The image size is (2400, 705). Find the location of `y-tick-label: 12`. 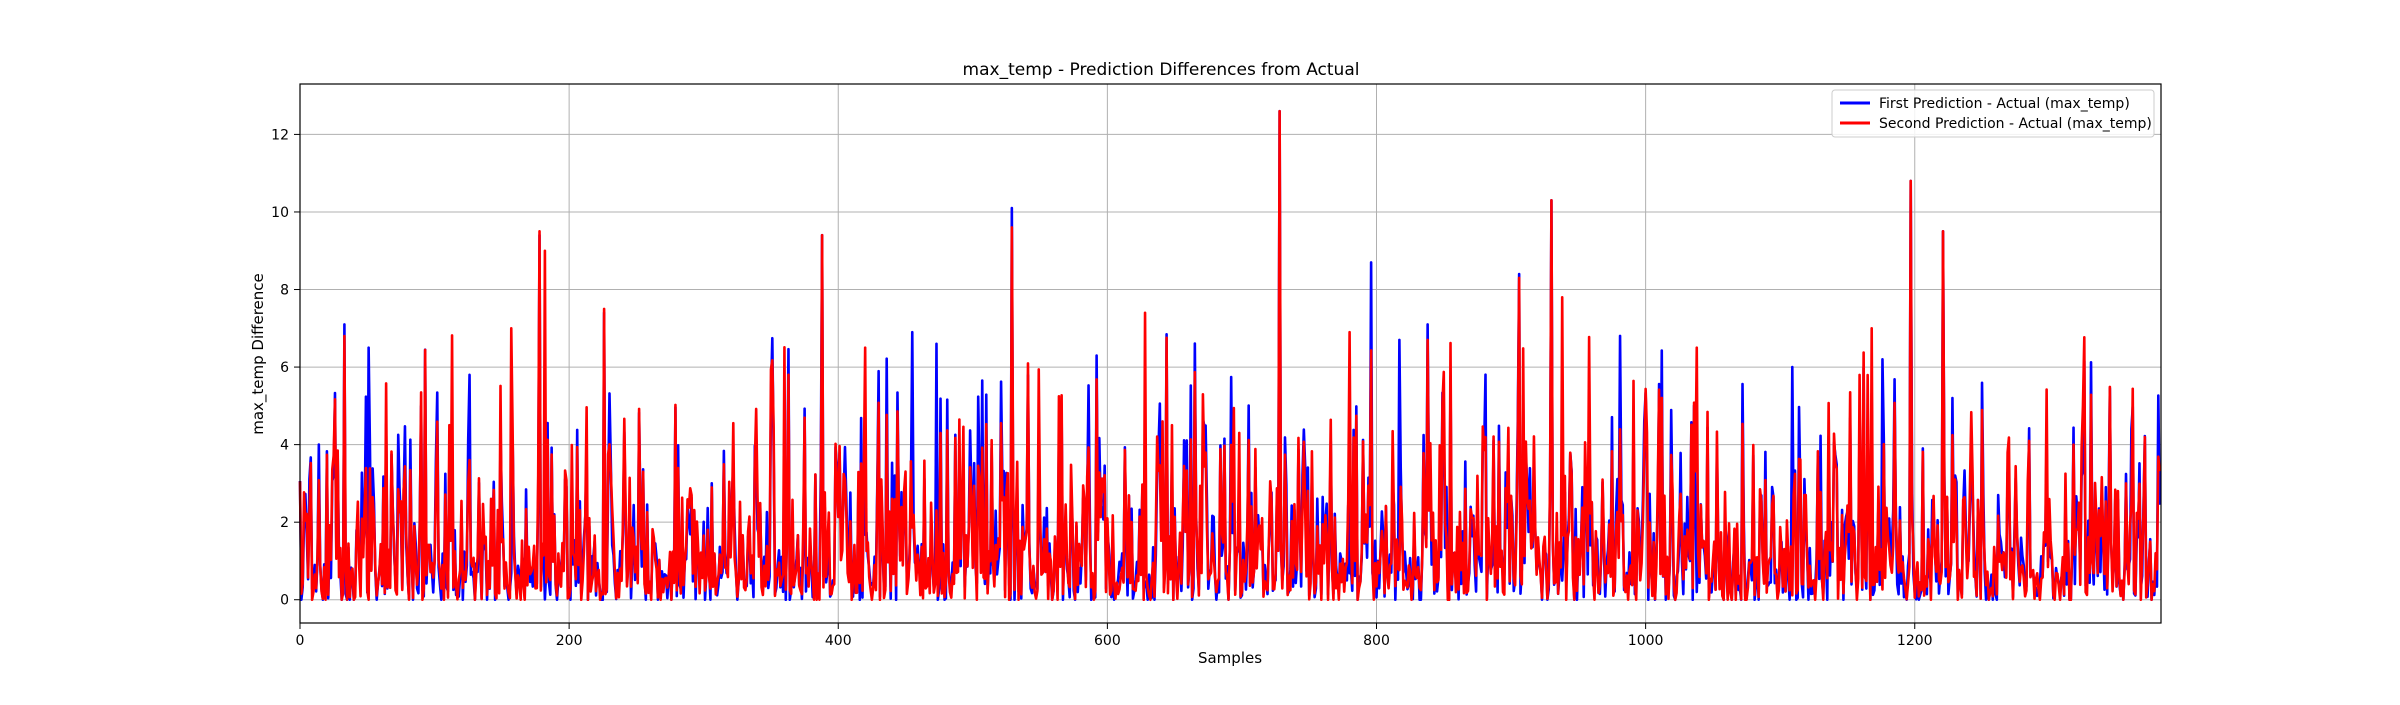

y-tick-label: 12 is located at coordinates (280, 135).